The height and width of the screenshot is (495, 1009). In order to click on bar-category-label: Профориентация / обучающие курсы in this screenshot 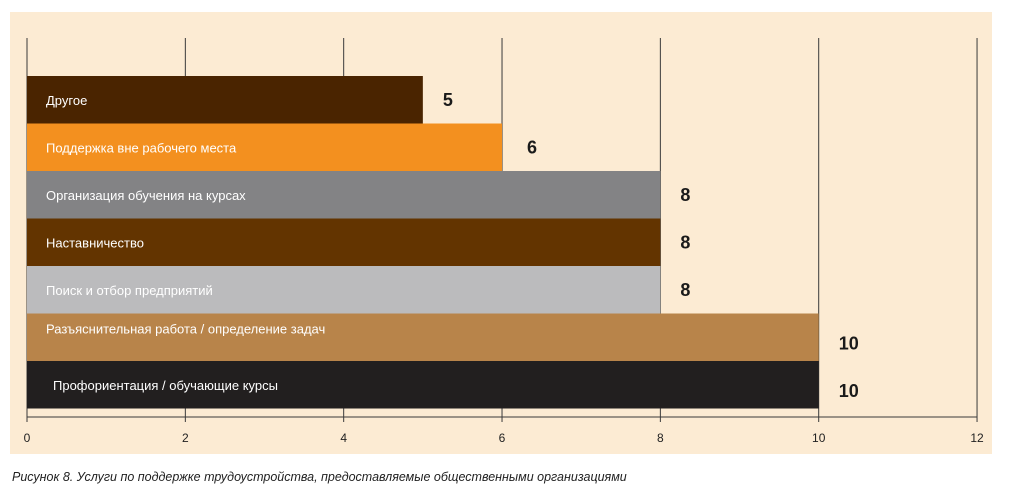, I will do `click(165, 385)`.